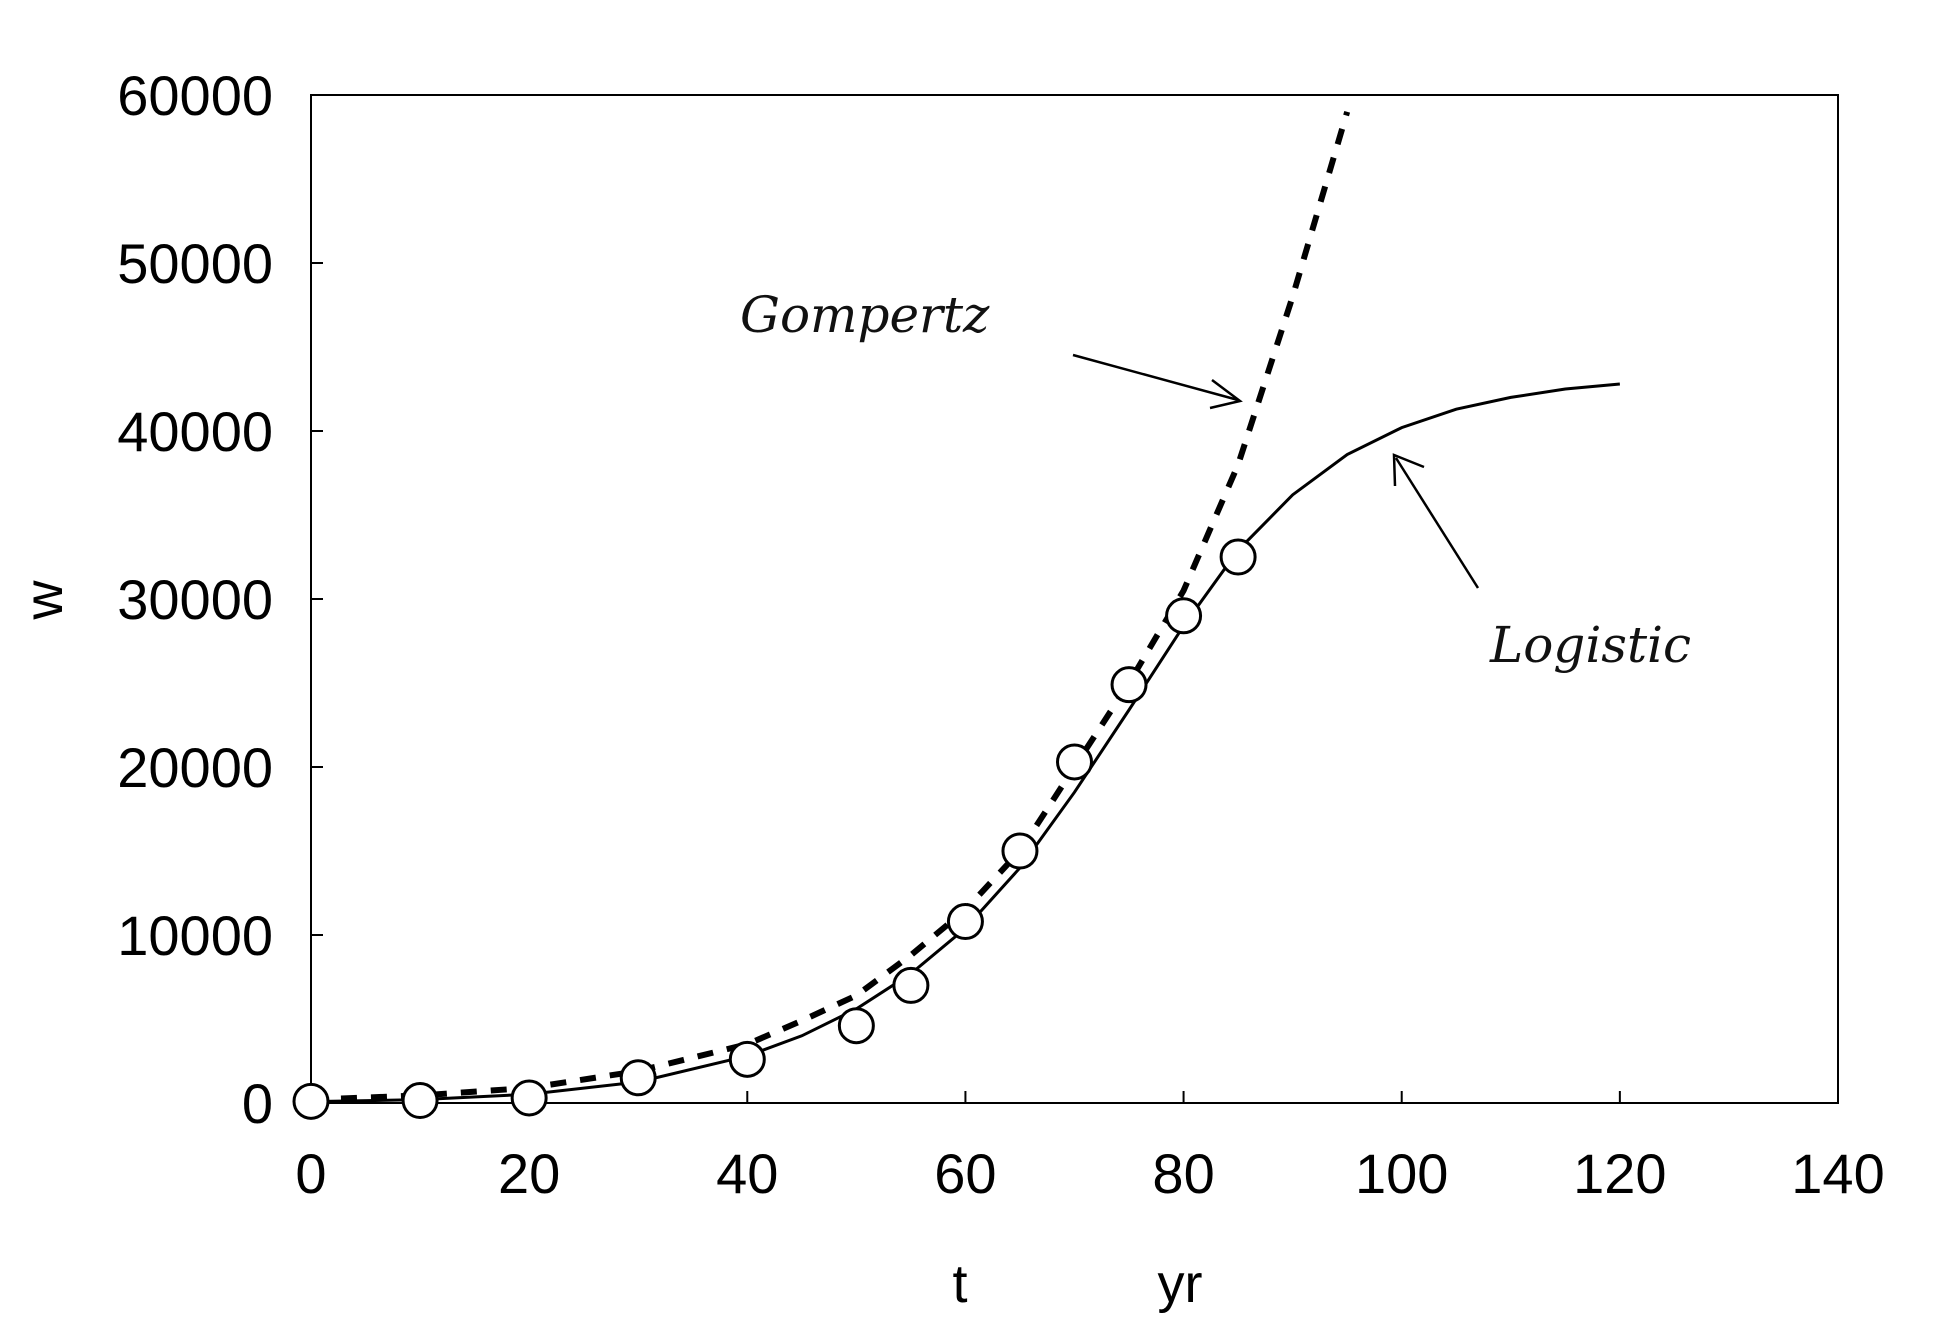  What do you see at coordinates (1183, 1173) in the screenshot?
I see `x-tick-label: 80` at bounding box center [1183, 1173].